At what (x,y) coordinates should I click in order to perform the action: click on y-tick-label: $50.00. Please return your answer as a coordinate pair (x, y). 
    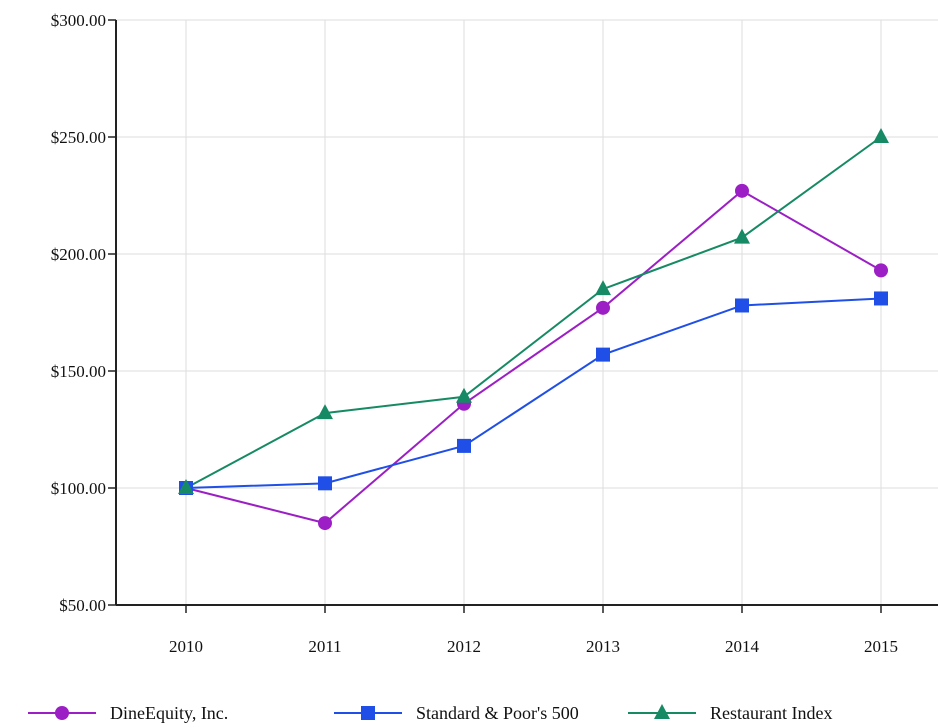
    Looking at the image, I should click on (82, 605).